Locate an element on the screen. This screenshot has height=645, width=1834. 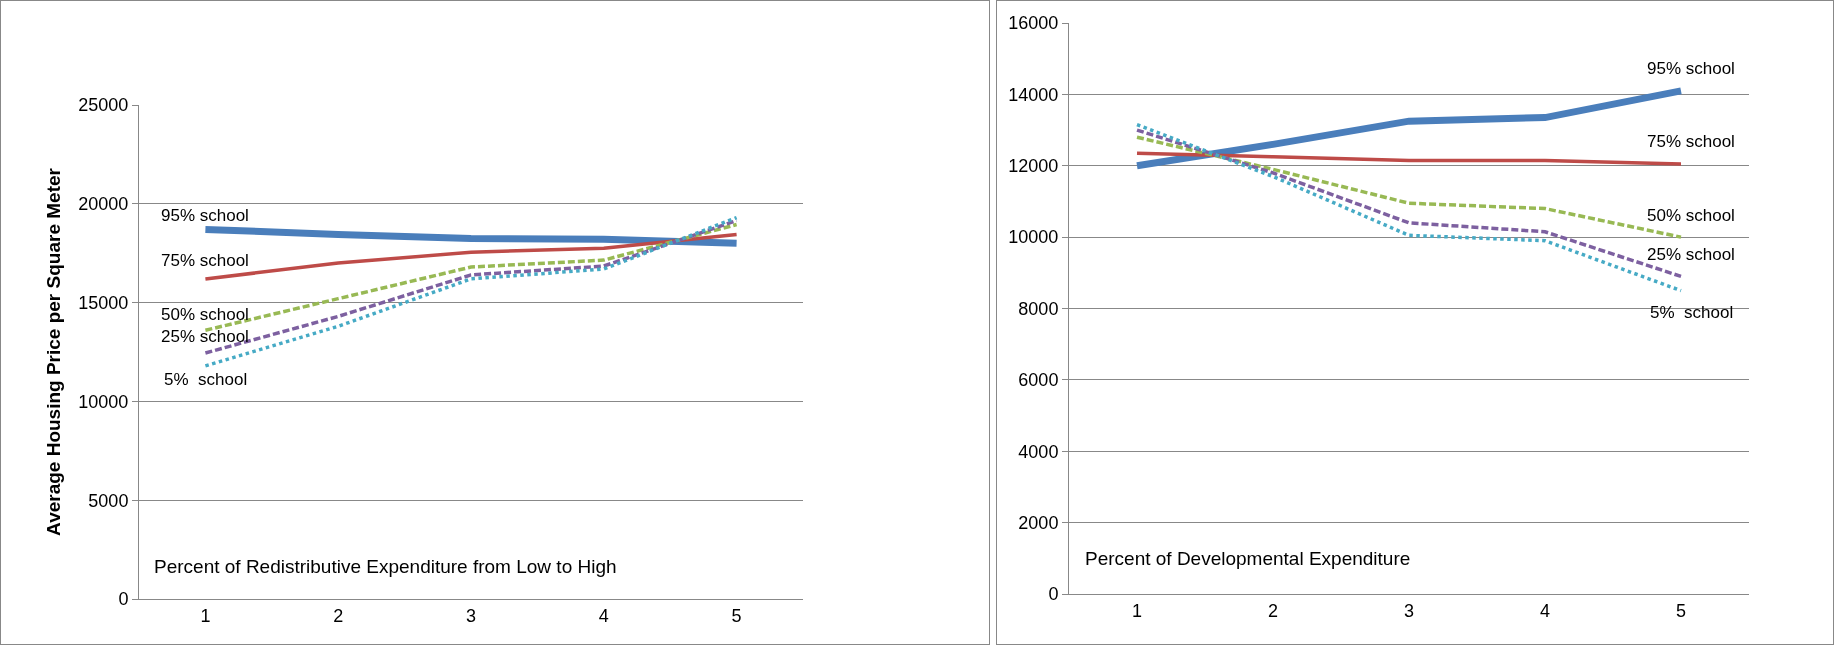
y-tick-label: 16000 is located at coordinates (1033, 23).